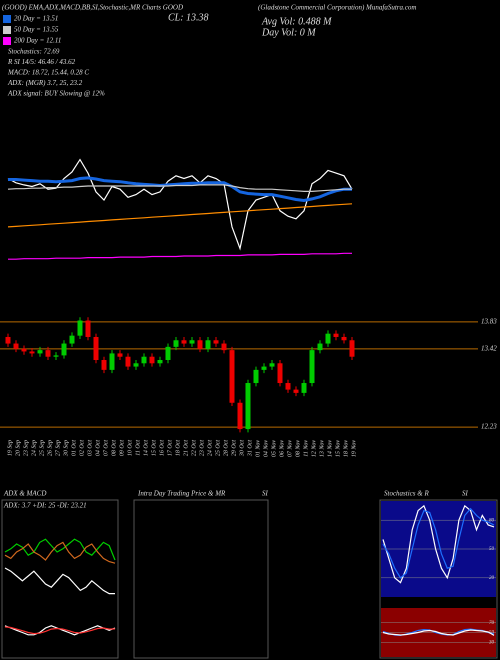 The height and width of the screenshot is (660, 500). I want to click on x-tick-label: 04 Nov, so click(265, 449).